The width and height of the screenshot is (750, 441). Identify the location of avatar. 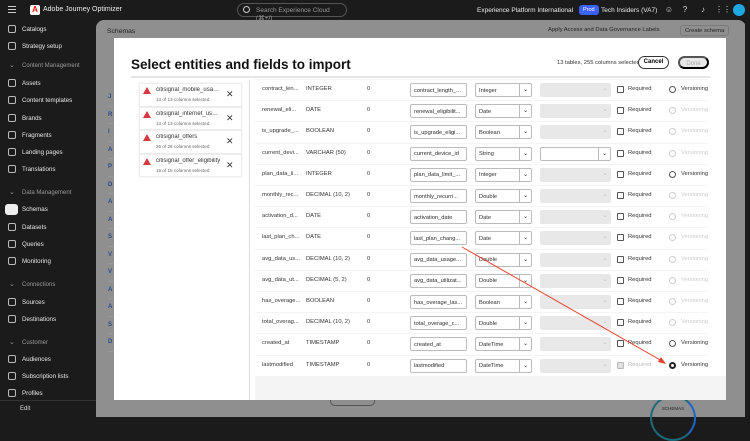
(739, 10).